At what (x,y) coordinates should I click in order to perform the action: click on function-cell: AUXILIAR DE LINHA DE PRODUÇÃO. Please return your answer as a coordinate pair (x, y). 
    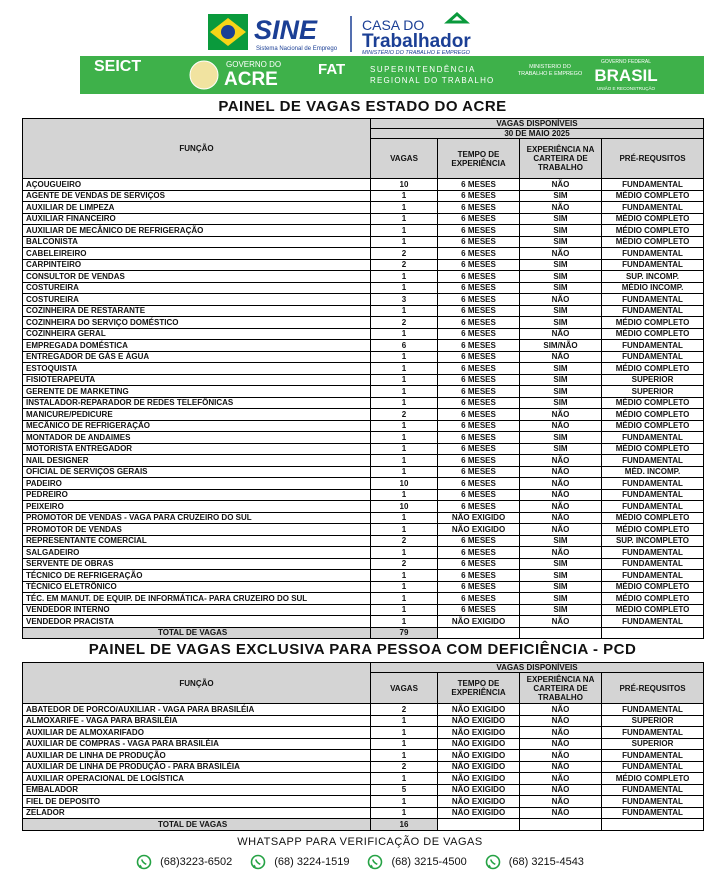
    Looking at the image, I should click on (196, 755).